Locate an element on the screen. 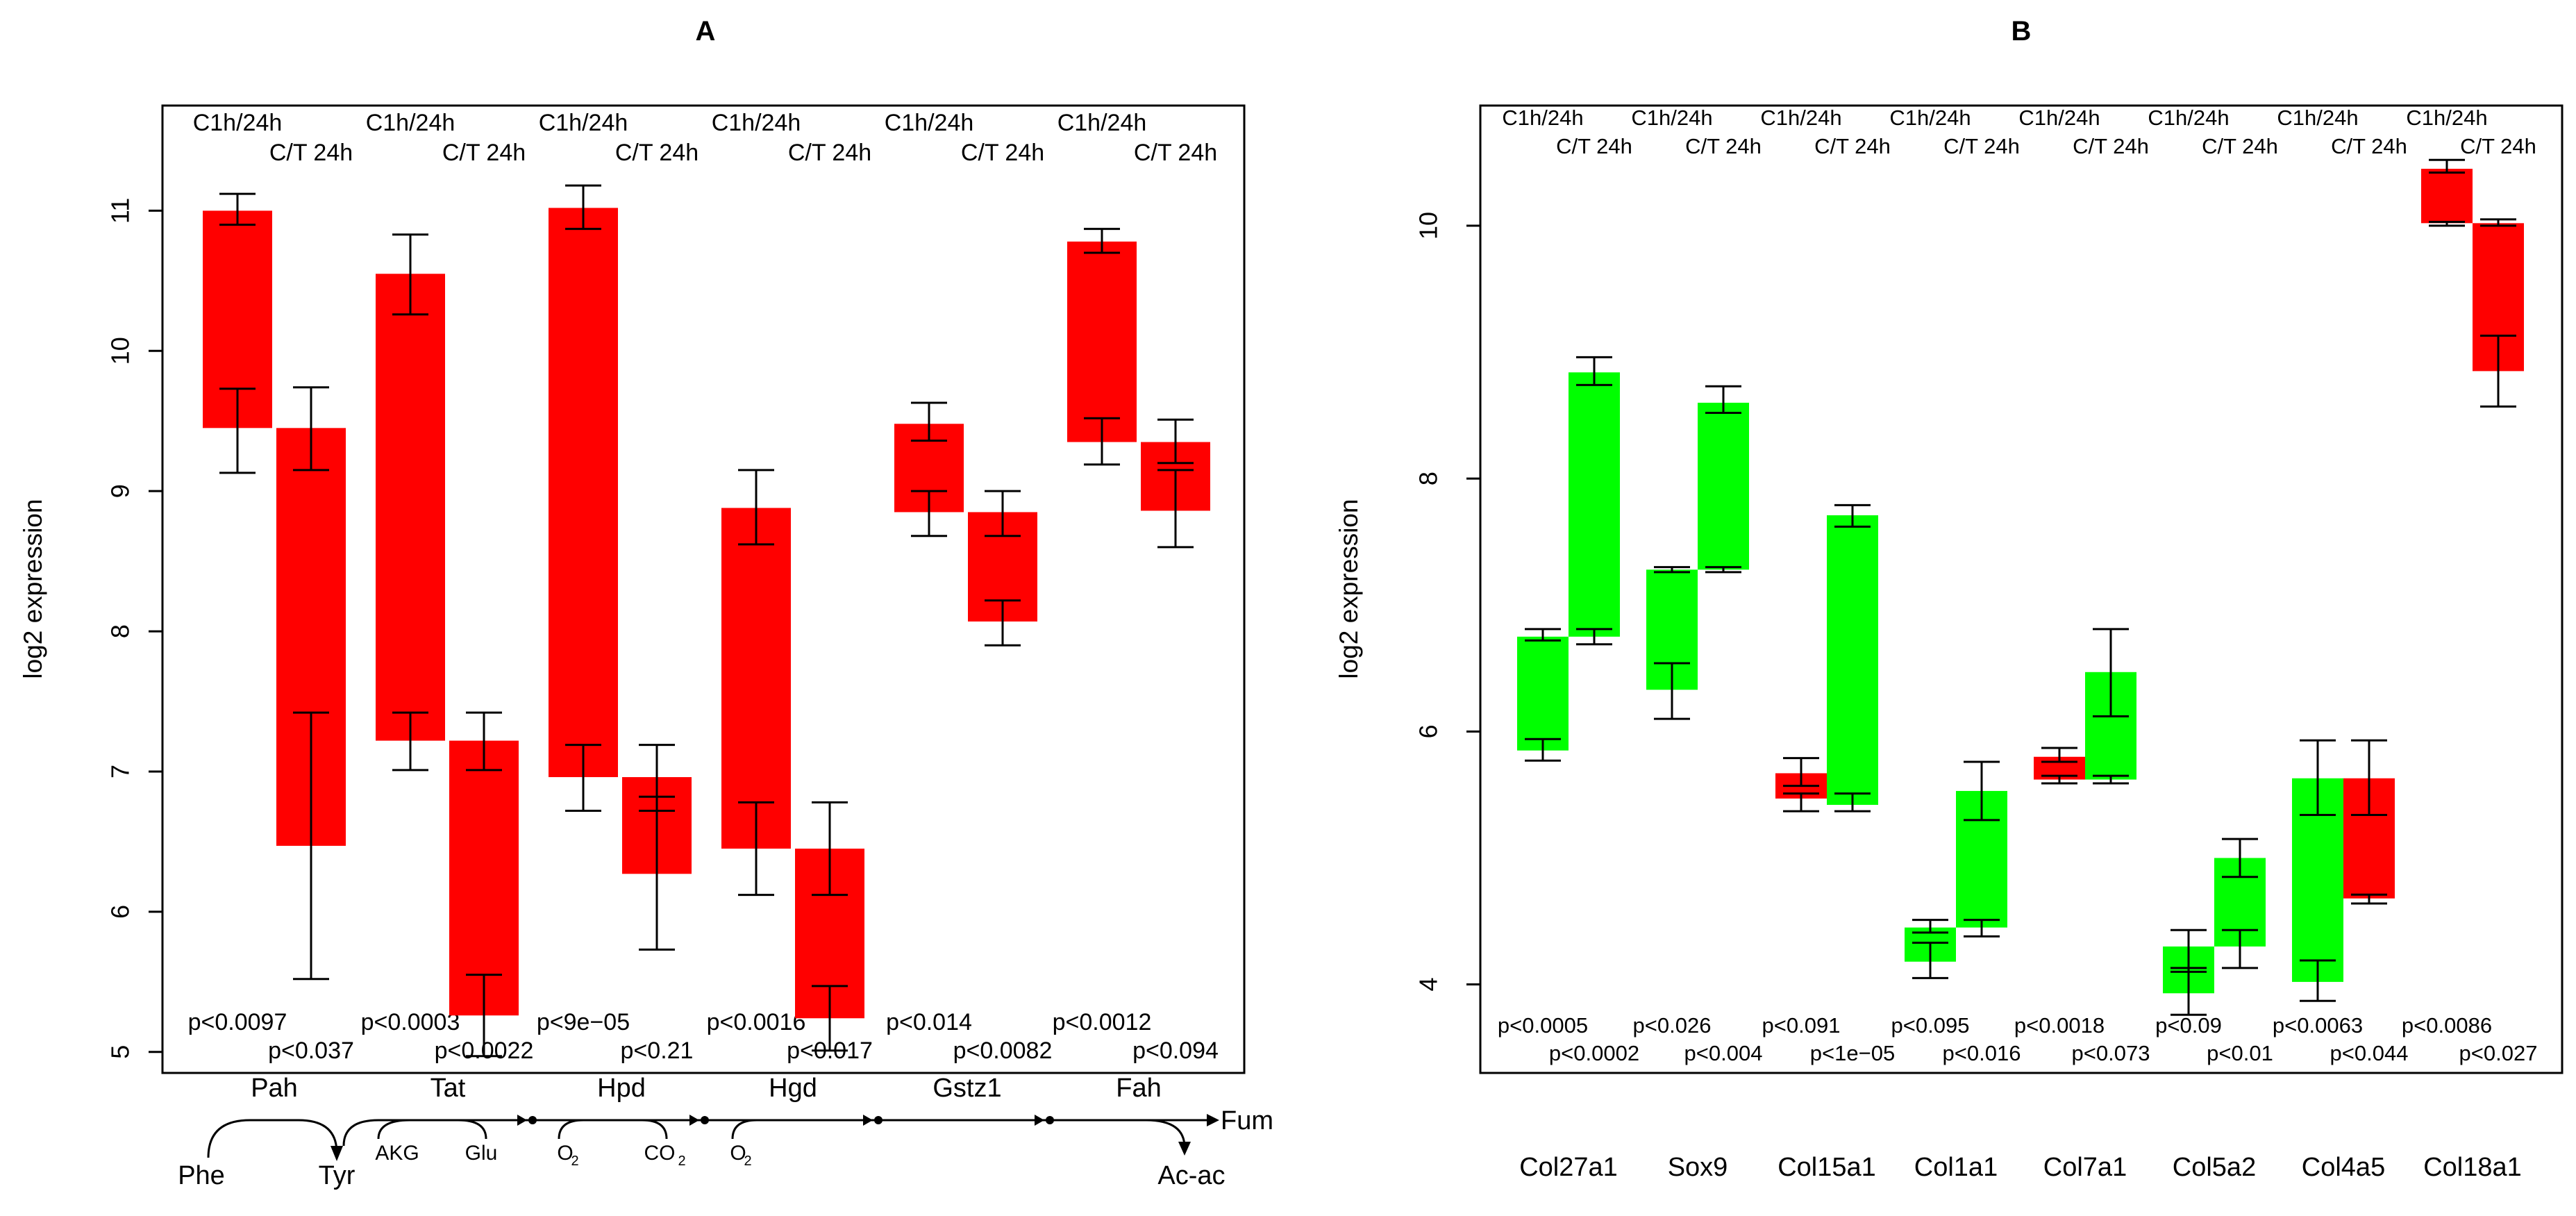 Image resolution: width=2576 pixels, height=1216 pixels. panel-b-gene-label-col1a1: Col1a1 is located at coordinates (1956, 1167).